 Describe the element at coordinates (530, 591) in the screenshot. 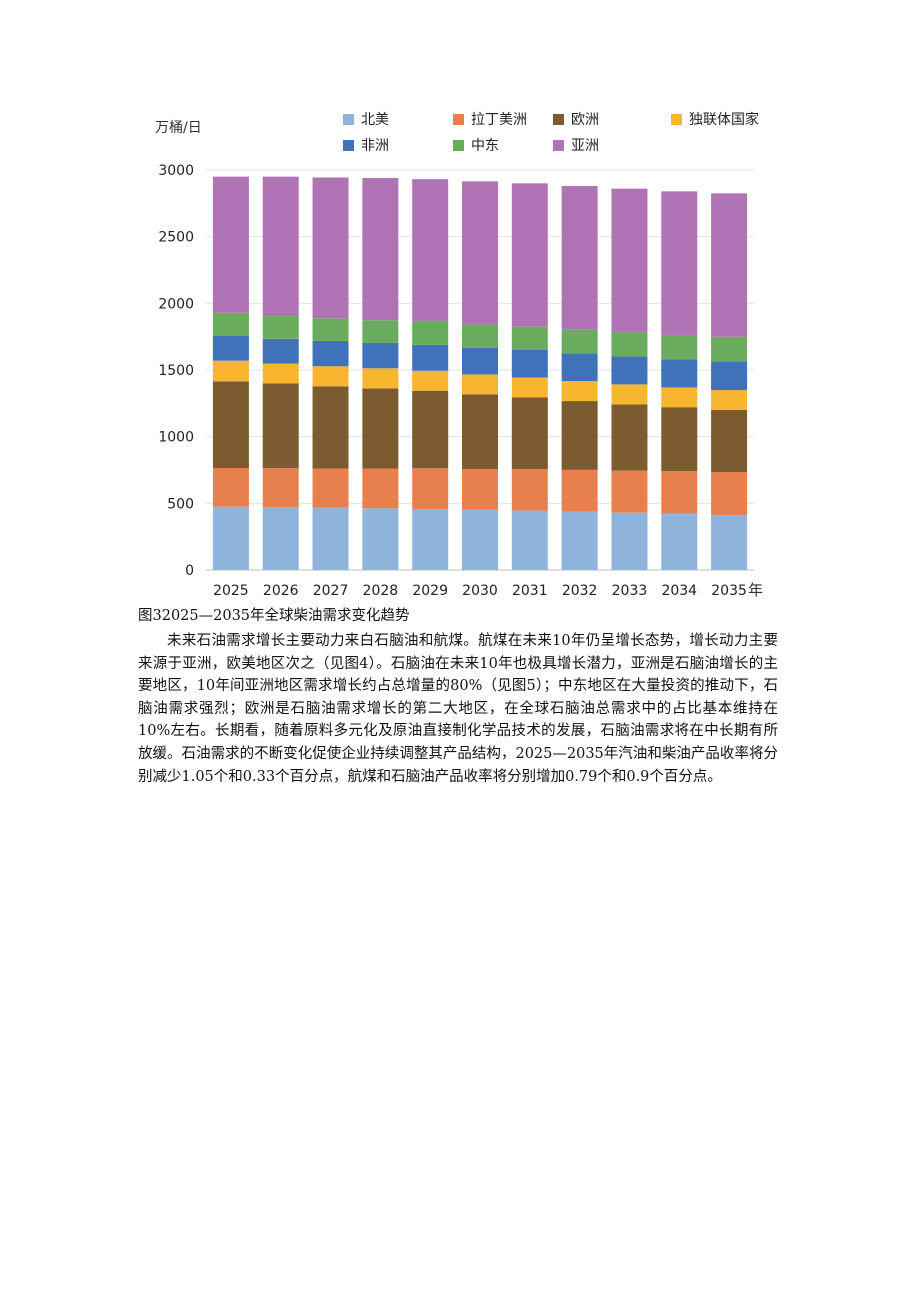

I see `x-tick-label: 2031` at that location.